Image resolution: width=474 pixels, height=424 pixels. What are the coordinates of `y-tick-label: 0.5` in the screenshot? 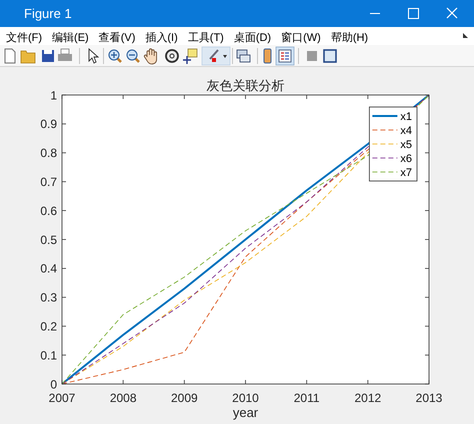 It's located at (49, 239).